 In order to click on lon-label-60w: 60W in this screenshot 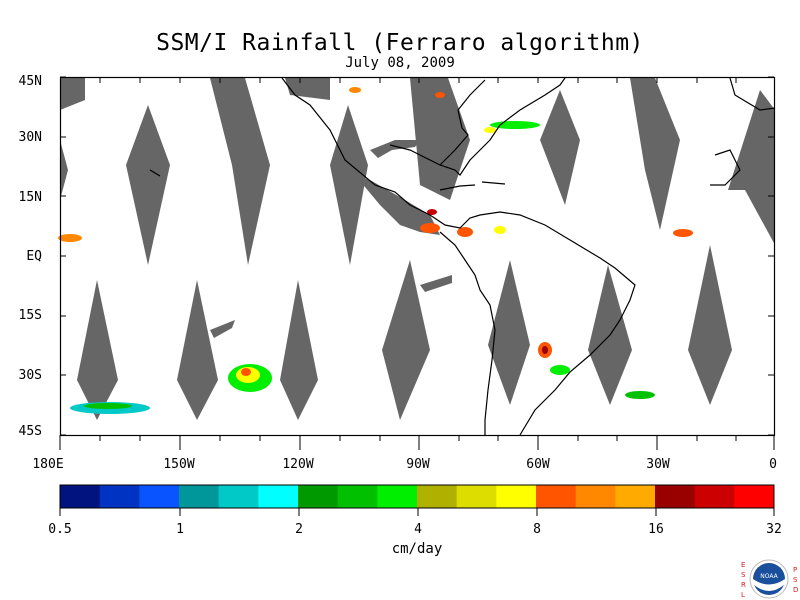, I will do `click(538, 464)`.